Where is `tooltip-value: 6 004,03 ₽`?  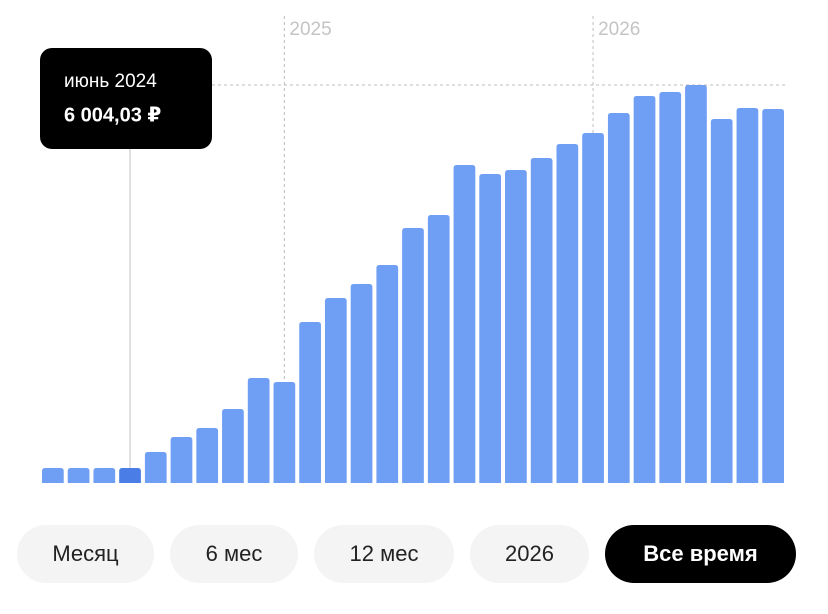 tooltip-value: 6 004,03 ₽ is located at coordinates (112, 115).